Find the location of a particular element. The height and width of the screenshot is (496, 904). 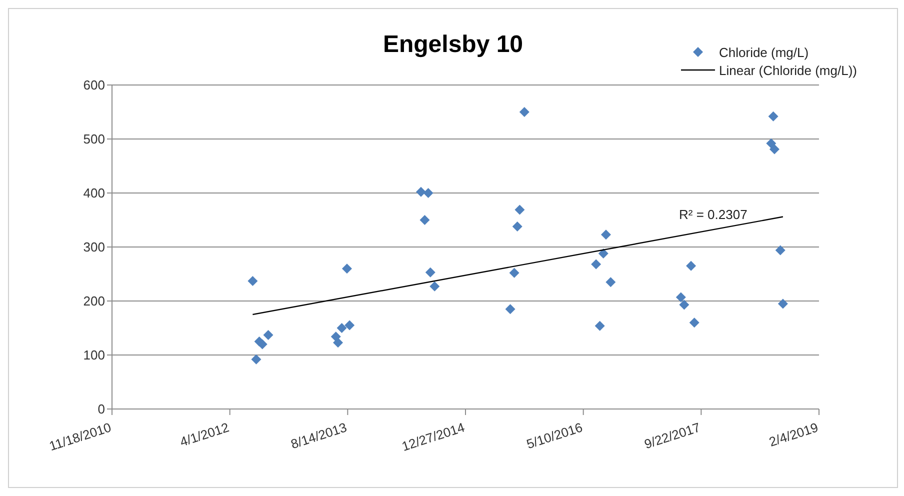

y-tick-label: 100 is located at coordinates (94, 355).